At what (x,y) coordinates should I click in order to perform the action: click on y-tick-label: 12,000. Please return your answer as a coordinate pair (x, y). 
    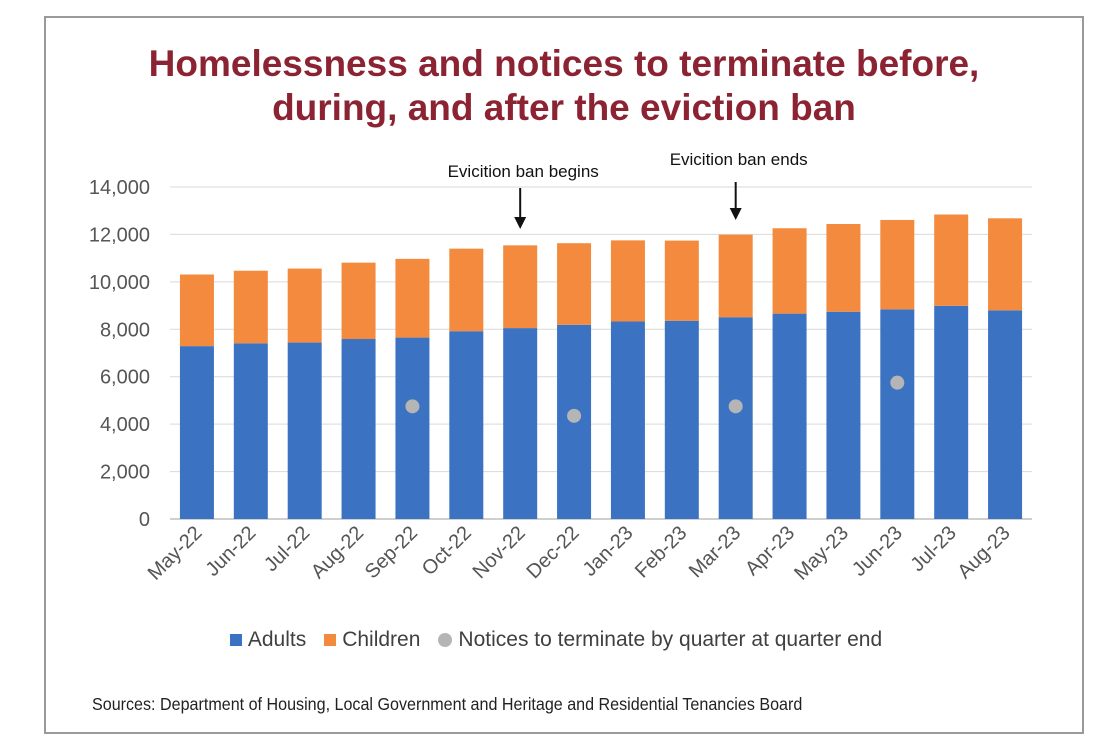
    Looking at the image, I should click on (119, 235).